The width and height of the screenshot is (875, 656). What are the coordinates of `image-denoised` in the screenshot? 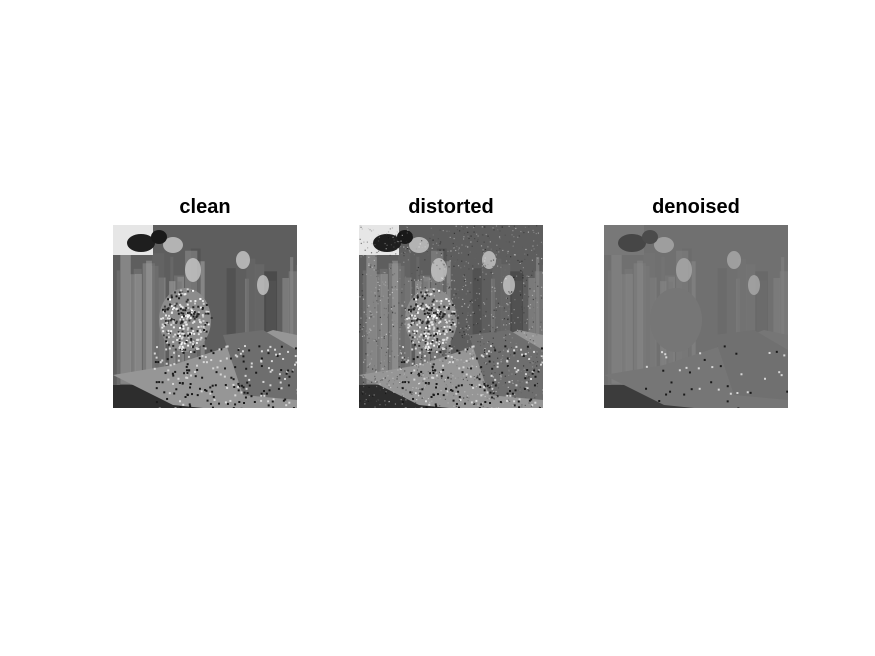 It's located at (696, 316).